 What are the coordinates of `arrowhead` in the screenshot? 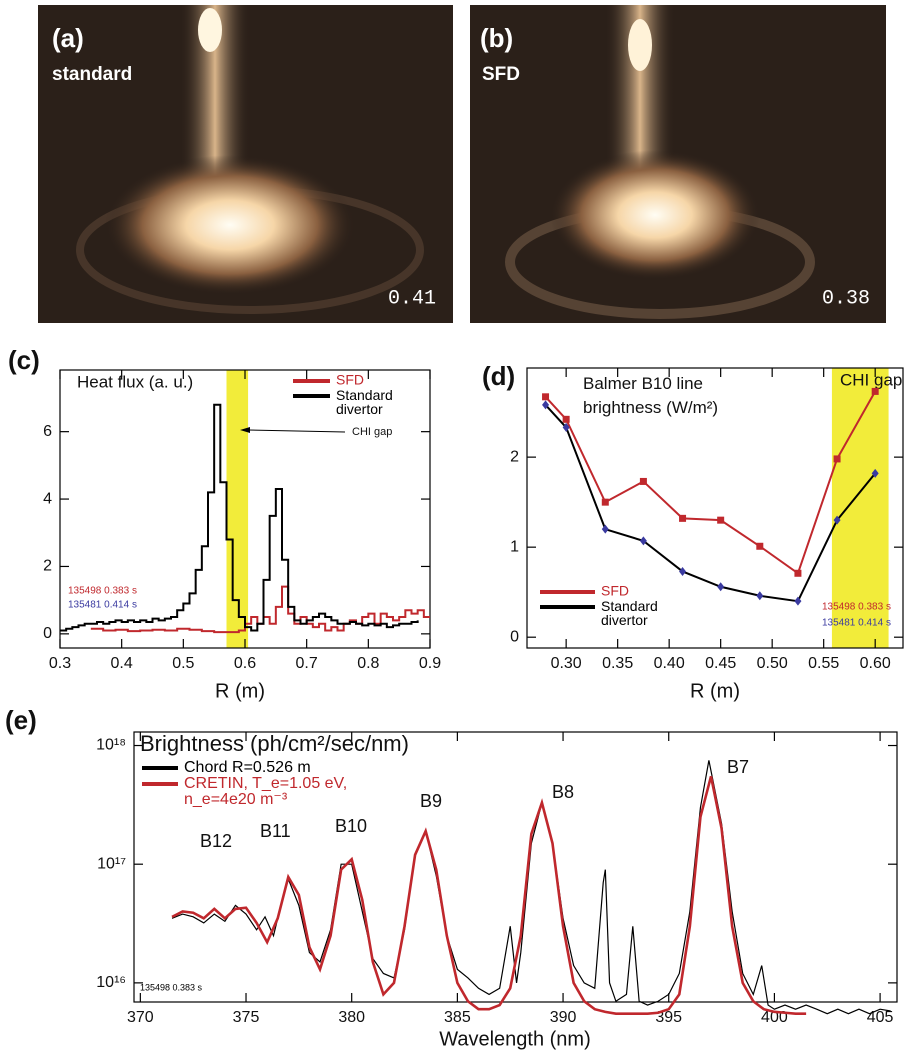 It's located at (245, 430).